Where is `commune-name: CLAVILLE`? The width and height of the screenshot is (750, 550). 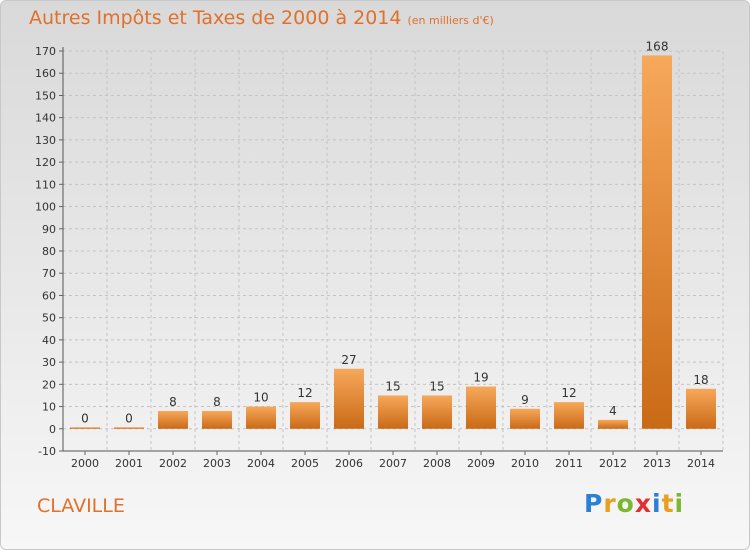 commune-name: CLAVILLE is located at coordinates (81, 506).